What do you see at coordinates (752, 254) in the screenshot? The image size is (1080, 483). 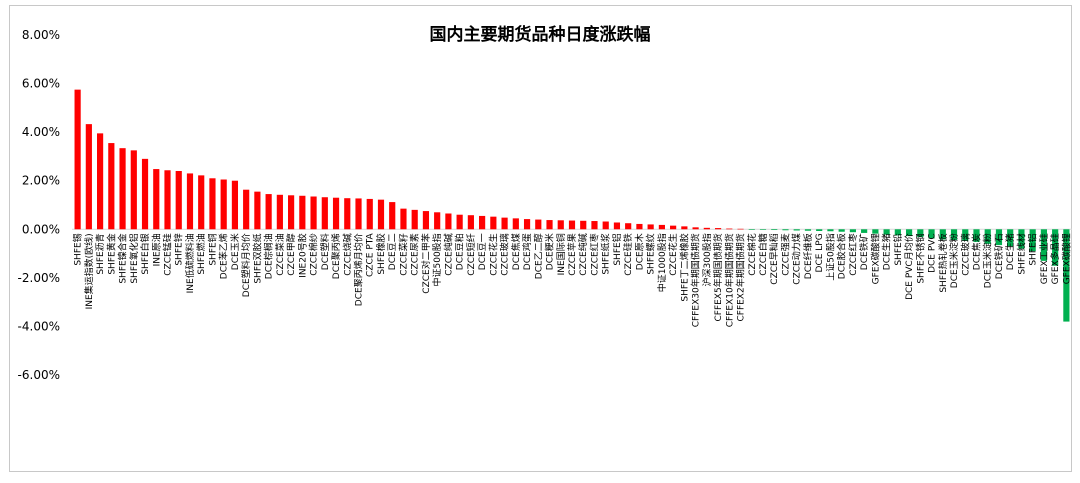 I see `x-tick-label: CZCE棉花` at bounding box center [752, 254].